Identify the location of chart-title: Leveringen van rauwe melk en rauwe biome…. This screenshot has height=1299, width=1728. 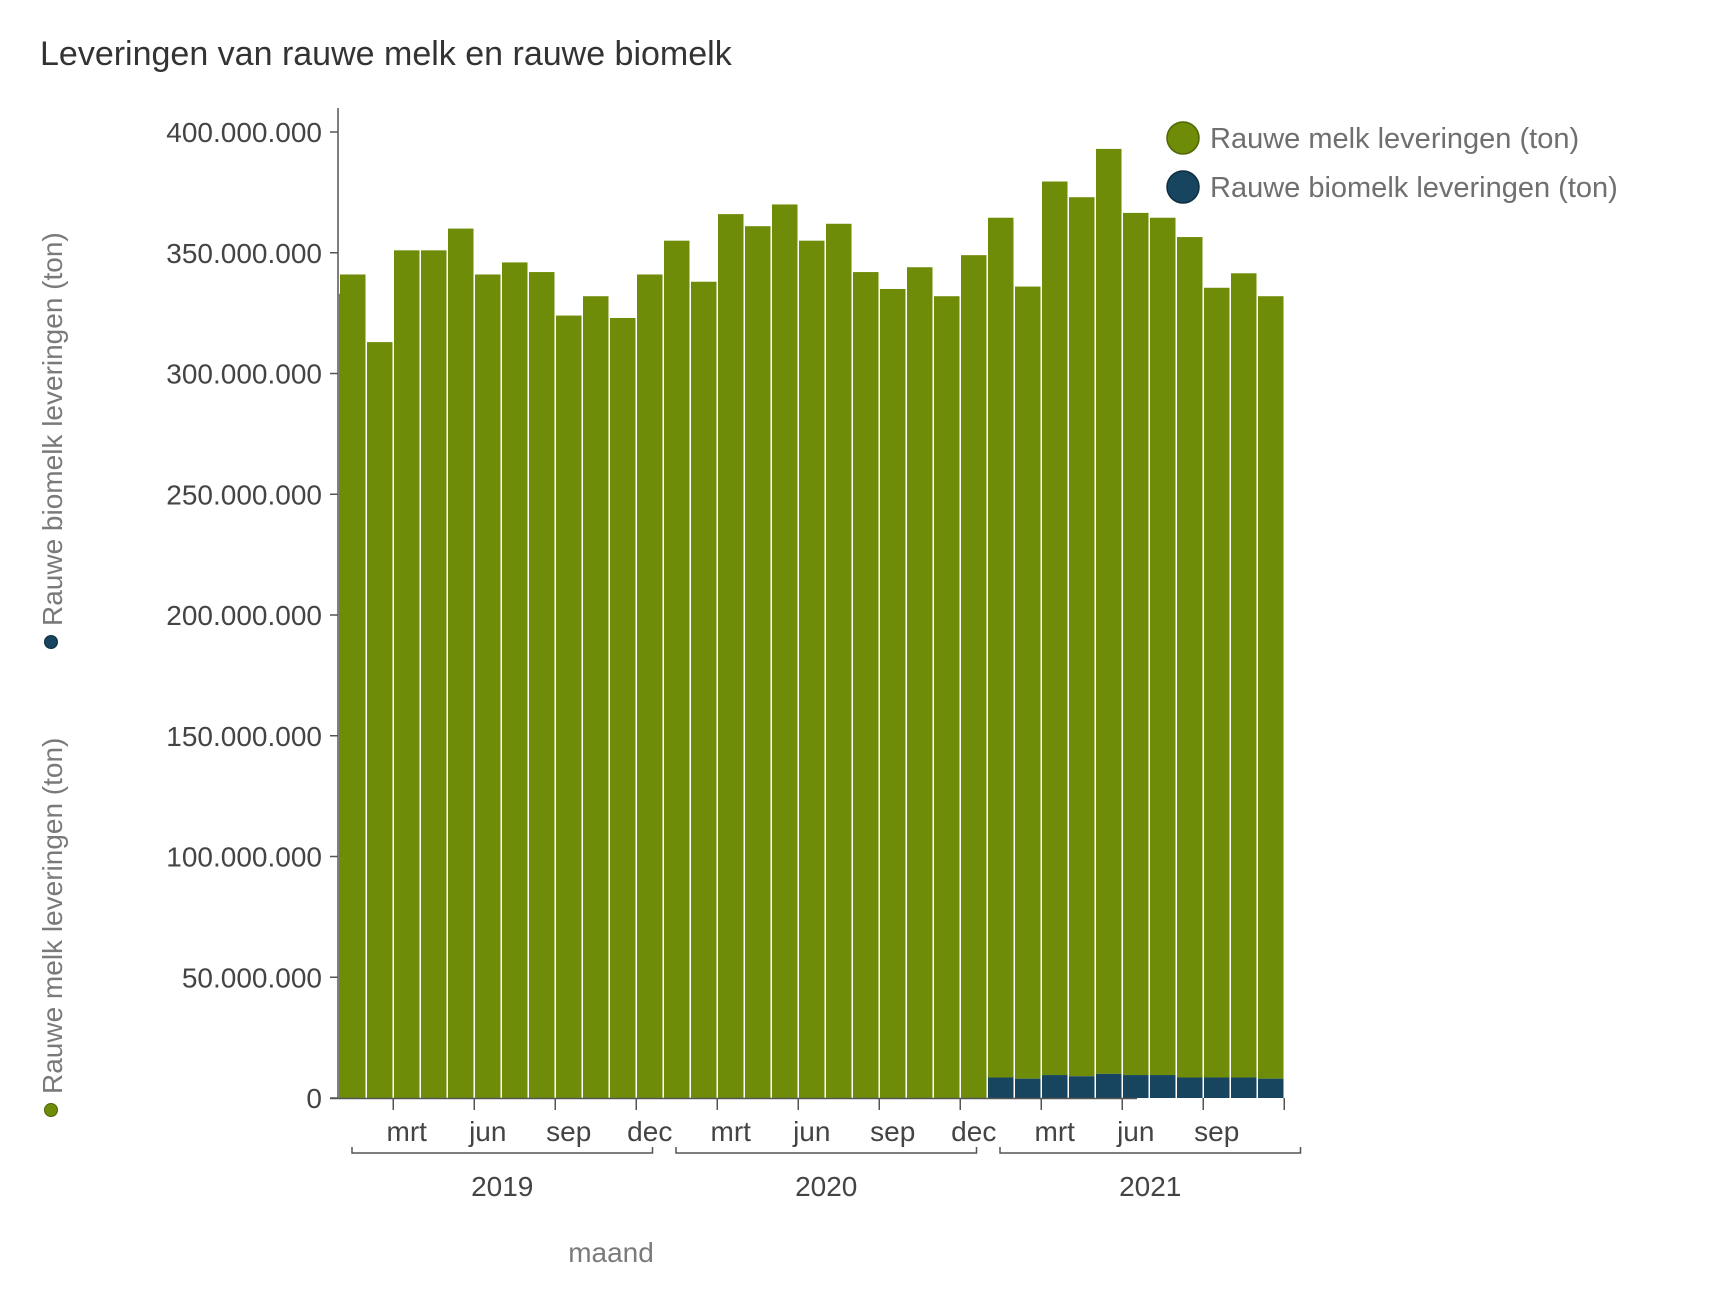
(386, 54).